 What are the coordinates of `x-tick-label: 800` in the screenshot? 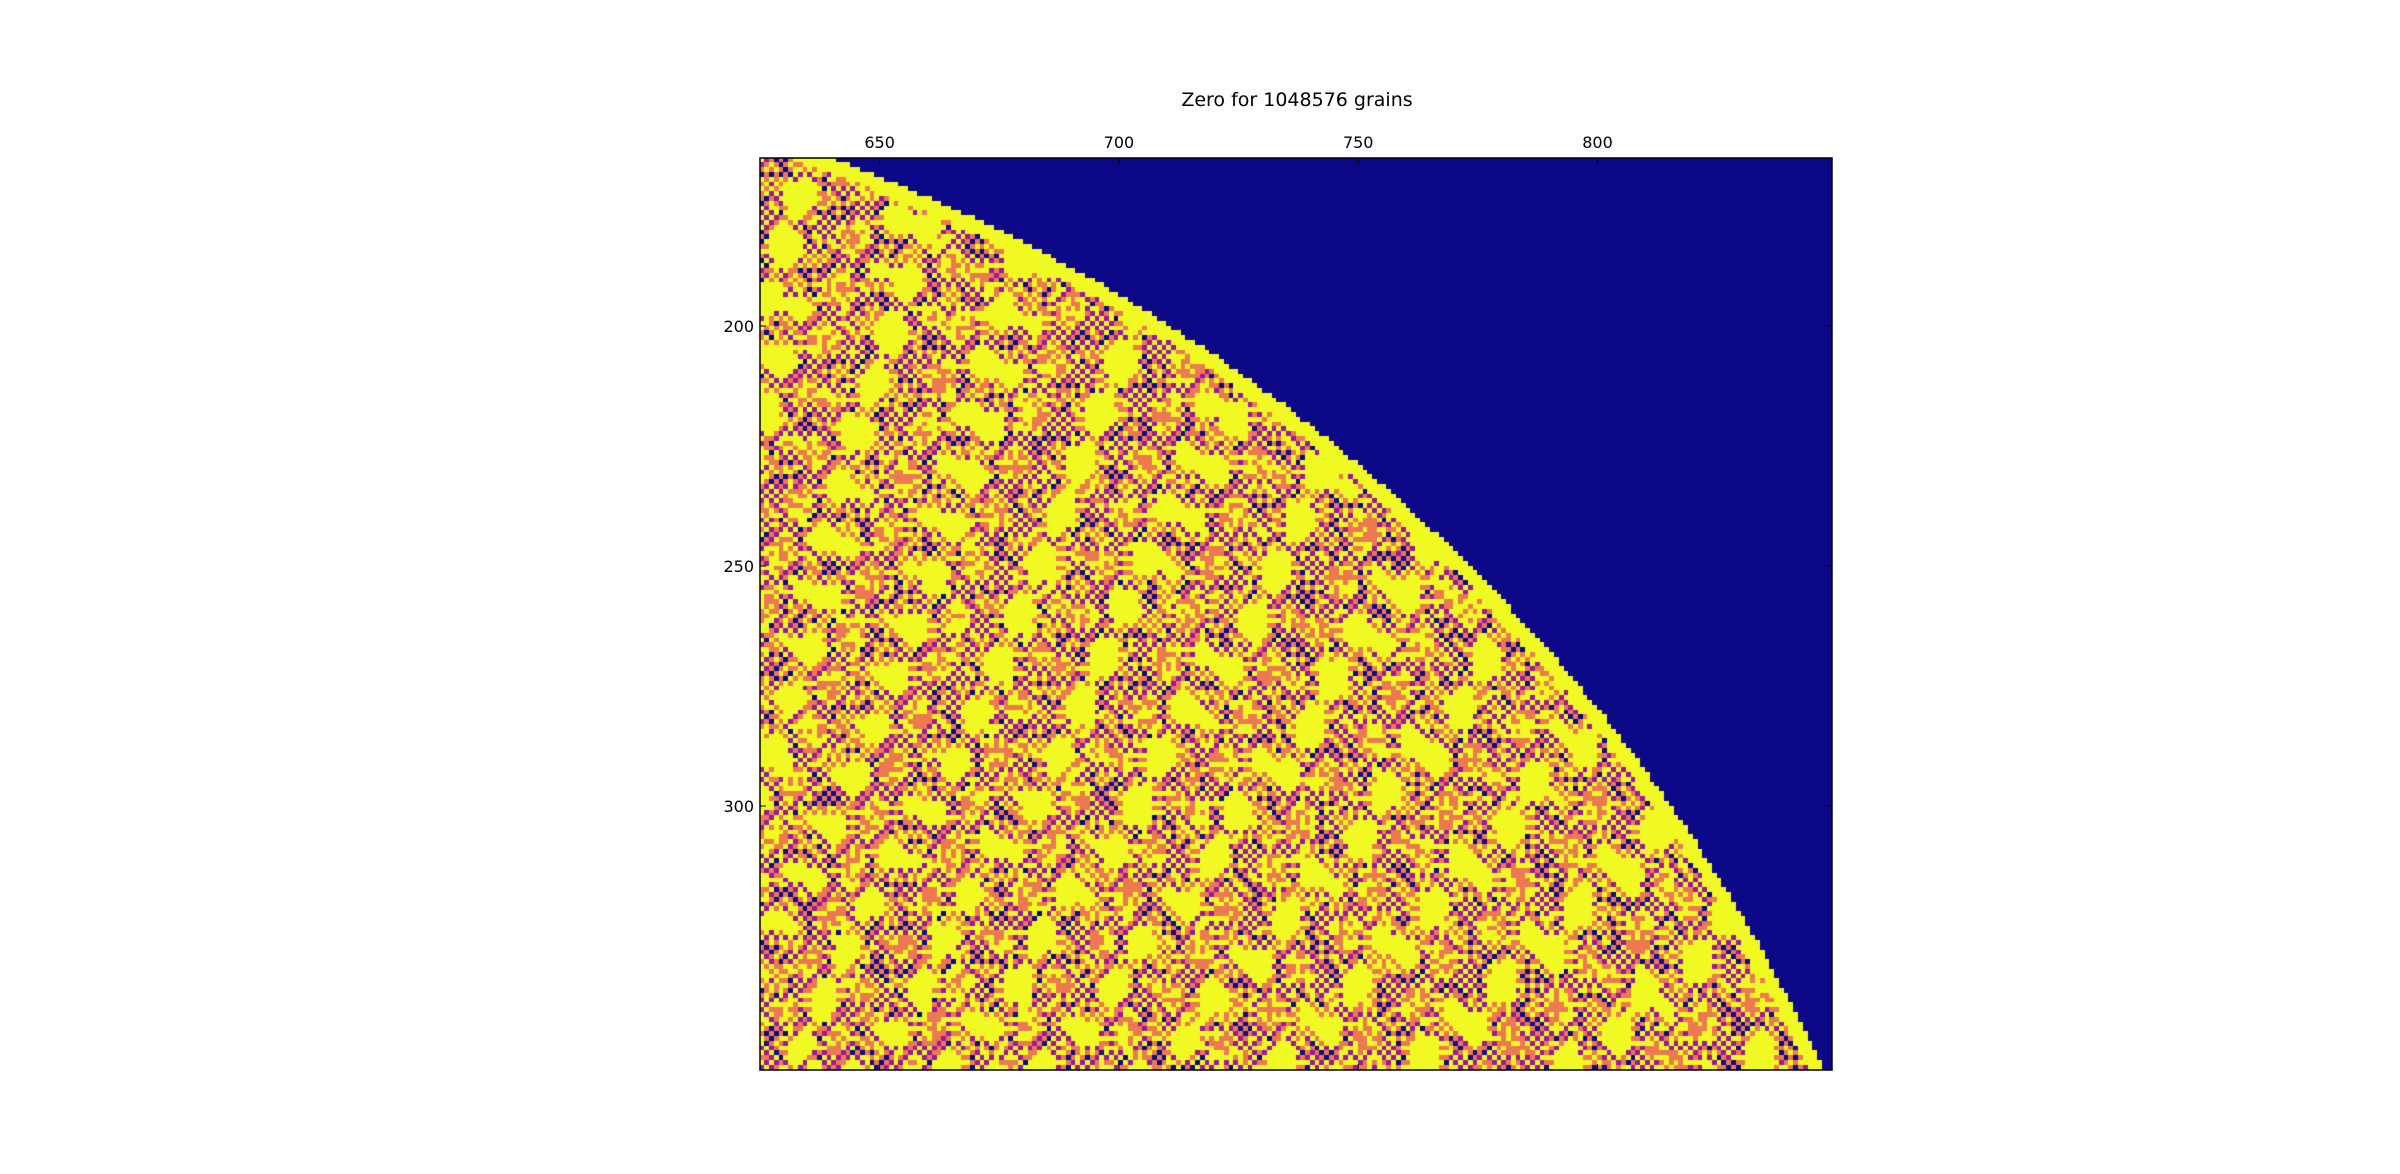 It's located at (1597, 142).